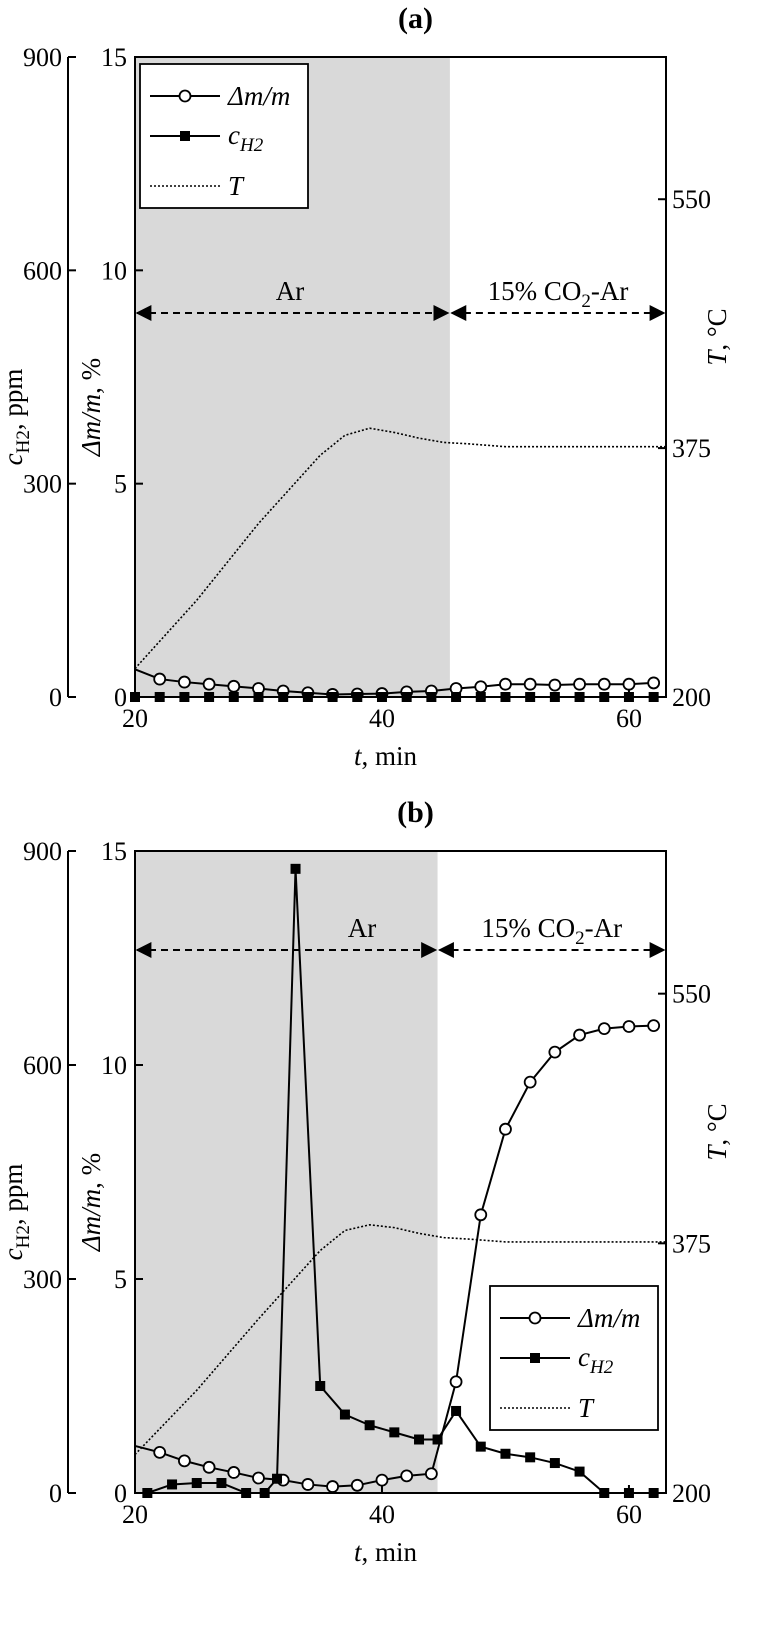 The image size is (763, 1629). Describe the element at coordinates (114, 57) in the screenshot. I see `inner-tick-label: 15` at that location.